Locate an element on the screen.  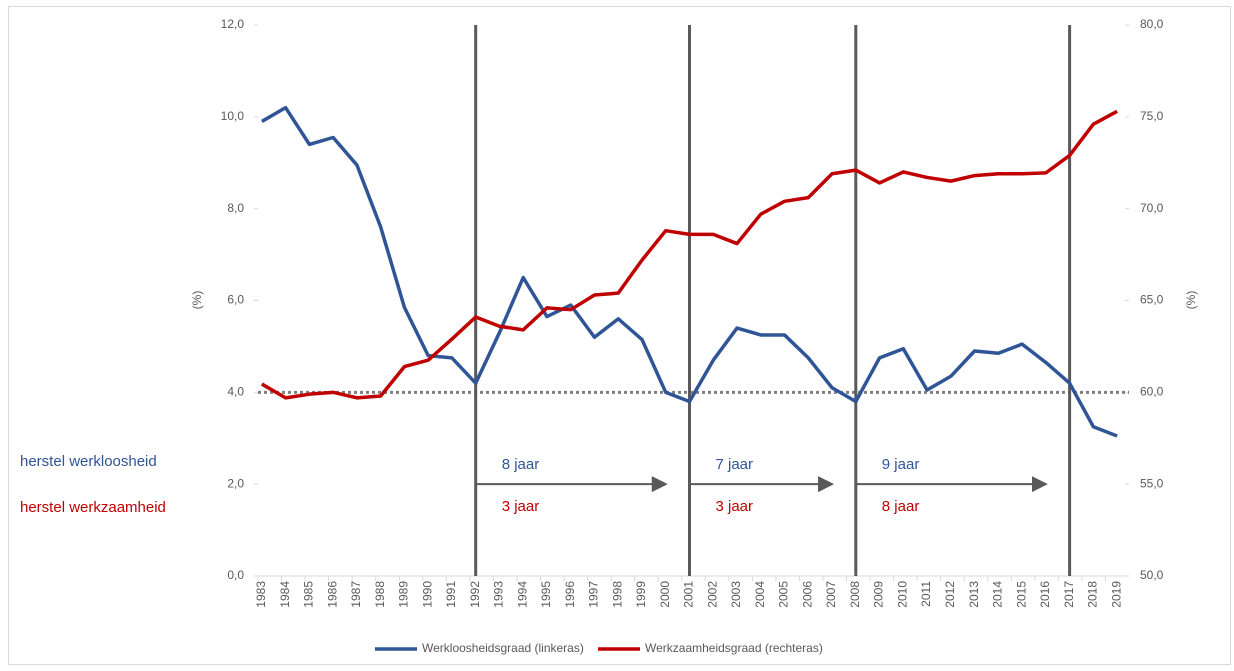
x-tick-label: 1991 is located at coordinates (451, 594).